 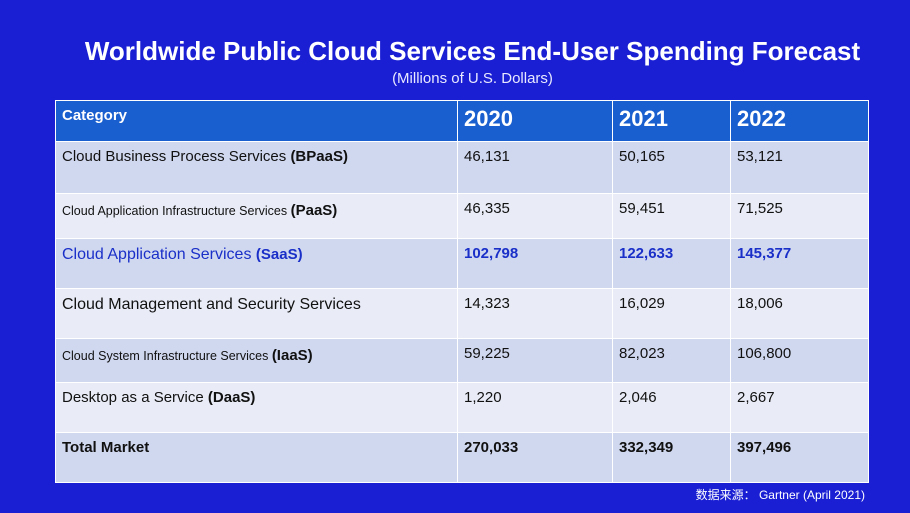 I want to click on page-subtitle: (Millions of U.S. Dollars), so click(x=472, y=78).